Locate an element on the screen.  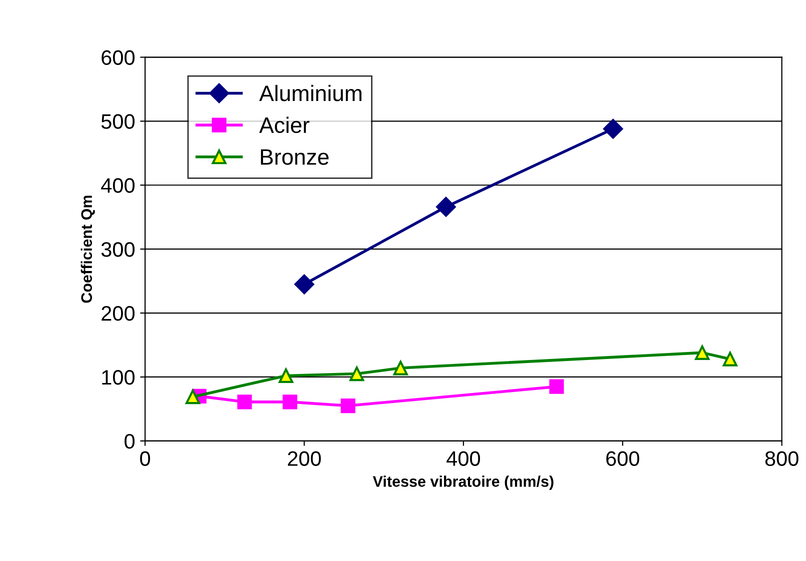
y-tick-label: 200 is located at coordinates (118, 313).